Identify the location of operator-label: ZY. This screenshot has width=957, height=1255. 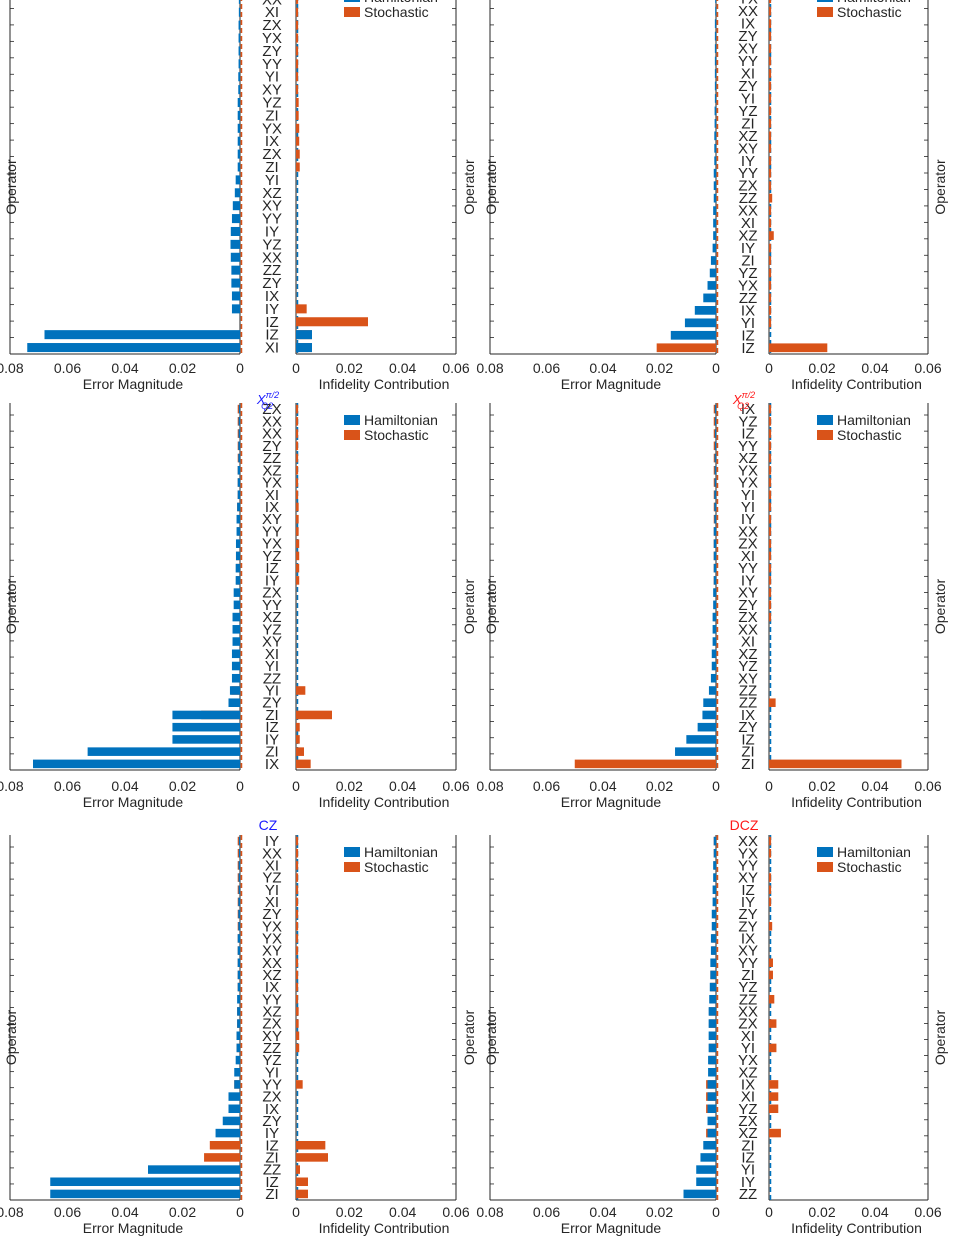
(747, 605).